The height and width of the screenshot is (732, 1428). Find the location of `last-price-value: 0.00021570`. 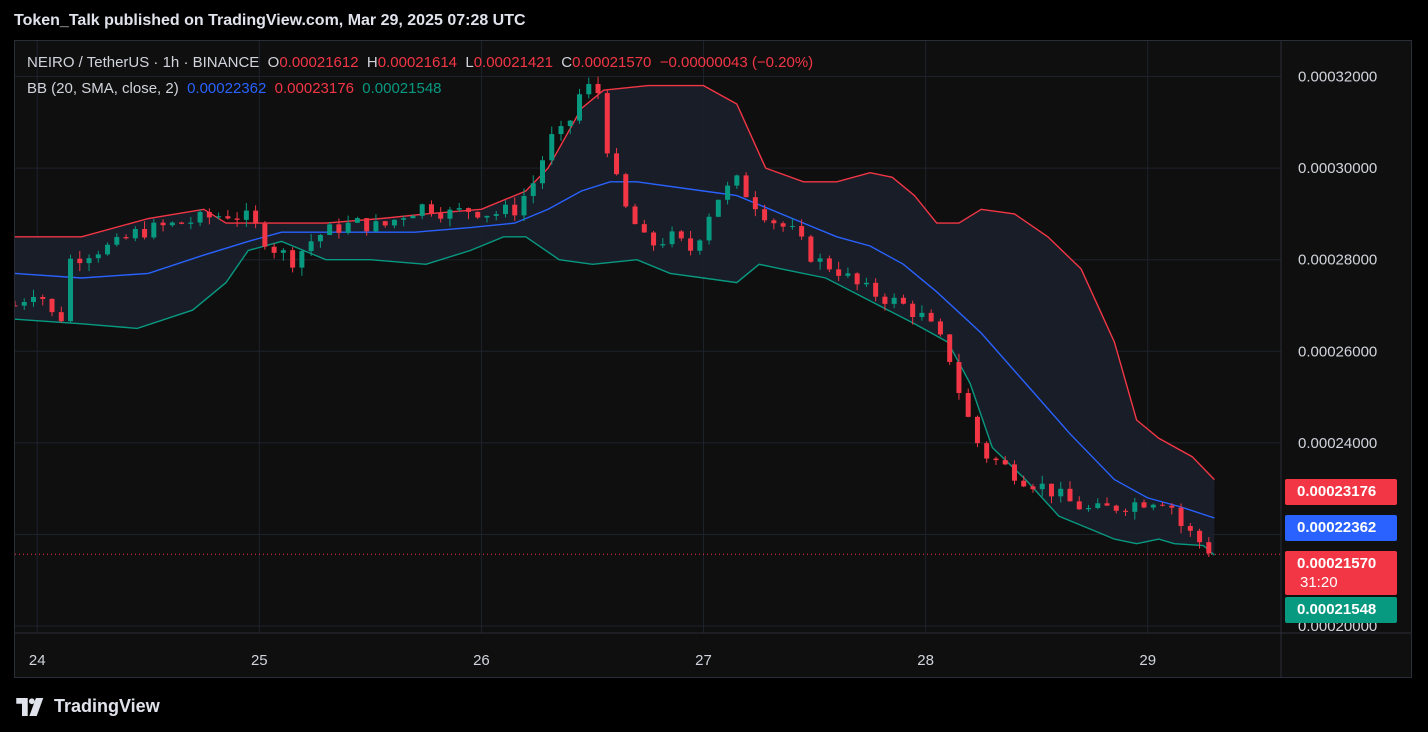

last-price-value: 0.00021570 is located at coordinates (1337, 563).